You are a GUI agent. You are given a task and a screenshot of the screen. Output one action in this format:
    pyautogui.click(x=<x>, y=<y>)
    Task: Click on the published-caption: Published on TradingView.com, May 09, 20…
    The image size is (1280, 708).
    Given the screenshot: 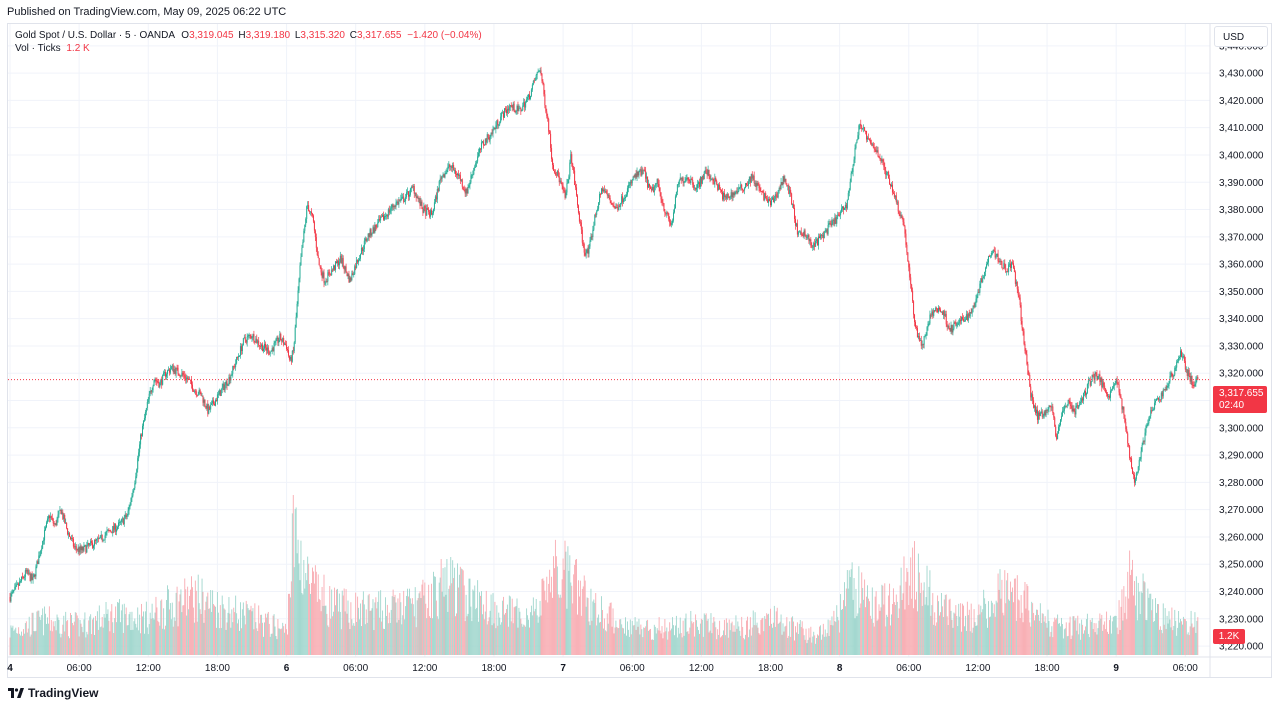 What is the action you would take?
    pyautogui.click(x=147, y=12)
    